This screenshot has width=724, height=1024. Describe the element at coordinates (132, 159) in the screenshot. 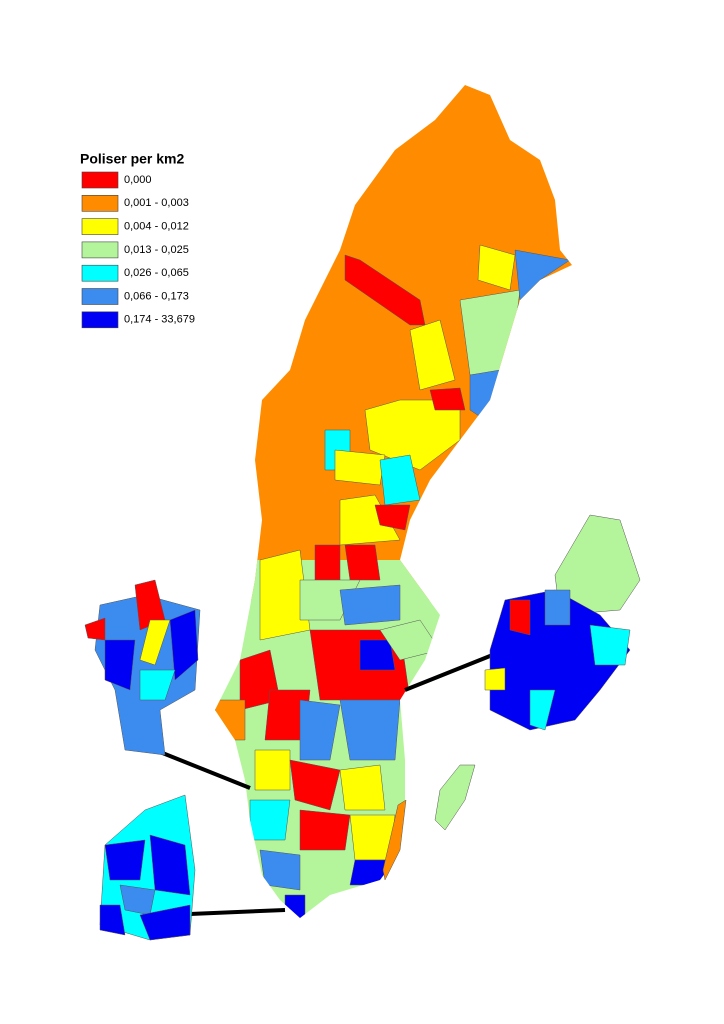

I see `legend-title: Poliser per km2` at that location.